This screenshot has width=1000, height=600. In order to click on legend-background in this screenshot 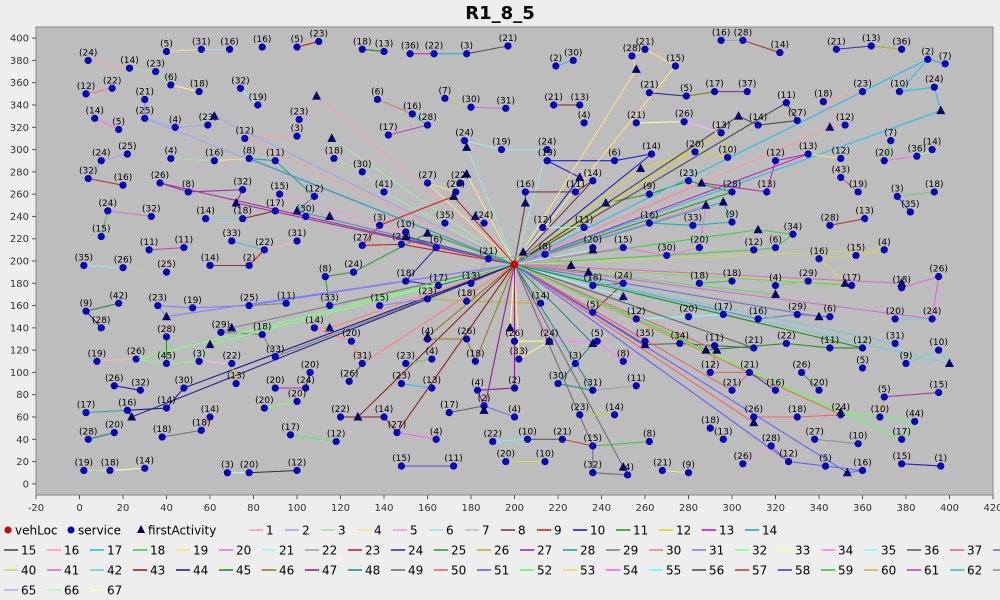, I will do `click(500, 558)`.